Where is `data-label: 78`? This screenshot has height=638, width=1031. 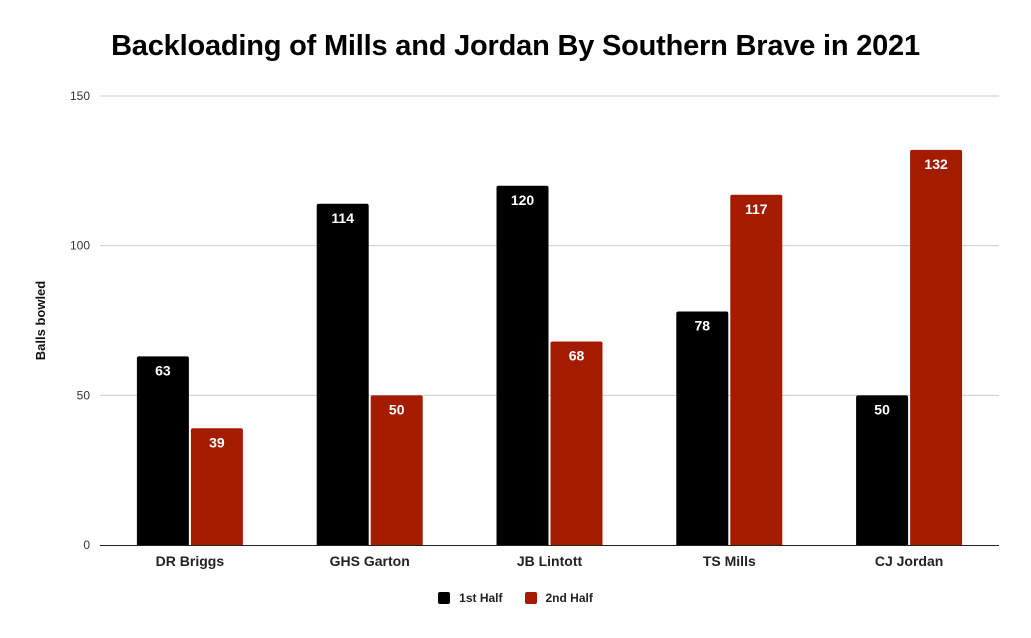
data-label: 78 is located at coordinates (703, 326).